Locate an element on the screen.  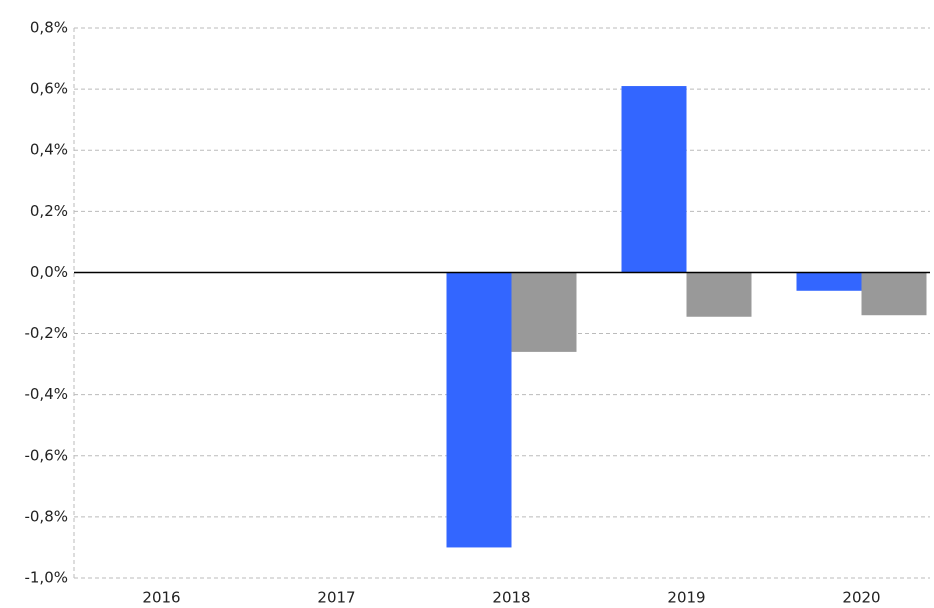
y-tick-label: 0,8% is located at coordinates (49, 28).